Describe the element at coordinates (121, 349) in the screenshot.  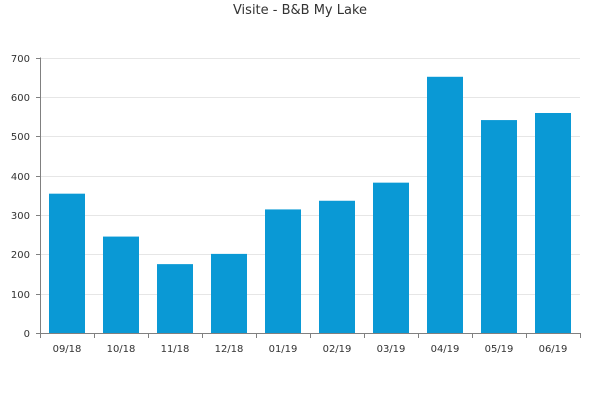
I see `x-tick-label: 10/18` at that location.